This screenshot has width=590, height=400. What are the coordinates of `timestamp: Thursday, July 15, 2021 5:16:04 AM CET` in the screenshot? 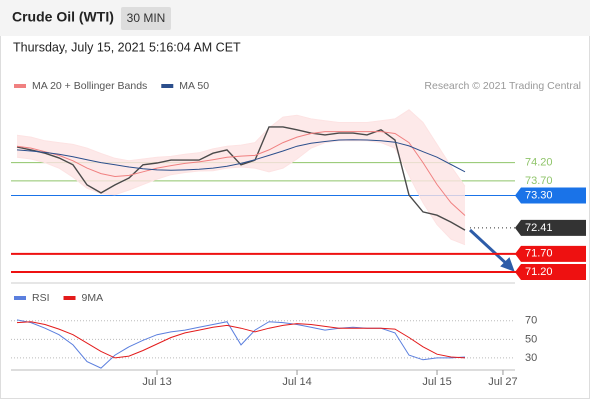 It's located at (127, 47).